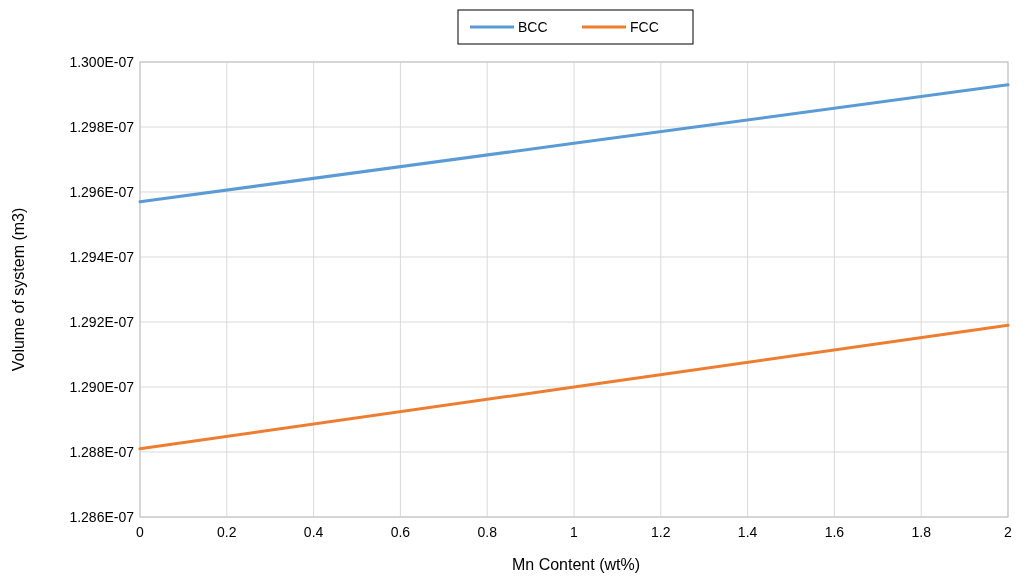  I want to click on x-tick-label: 0.8, so click(487, 532).